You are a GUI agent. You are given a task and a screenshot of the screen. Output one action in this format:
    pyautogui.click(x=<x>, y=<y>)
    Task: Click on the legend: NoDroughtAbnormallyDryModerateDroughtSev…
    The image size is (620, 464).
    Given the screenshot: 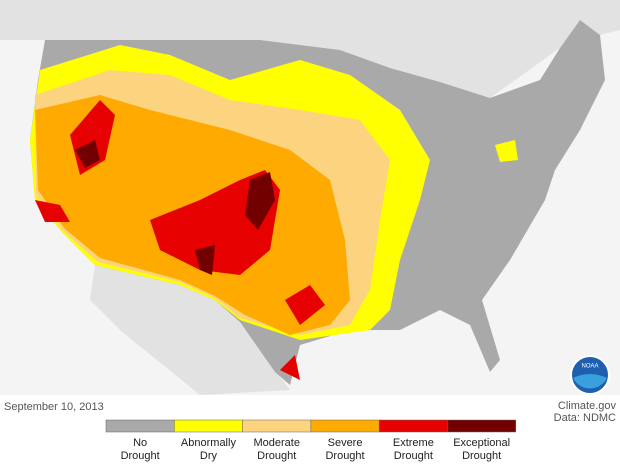 What is the action you would take?
    pyautogui.click(x=311, y=440)
    